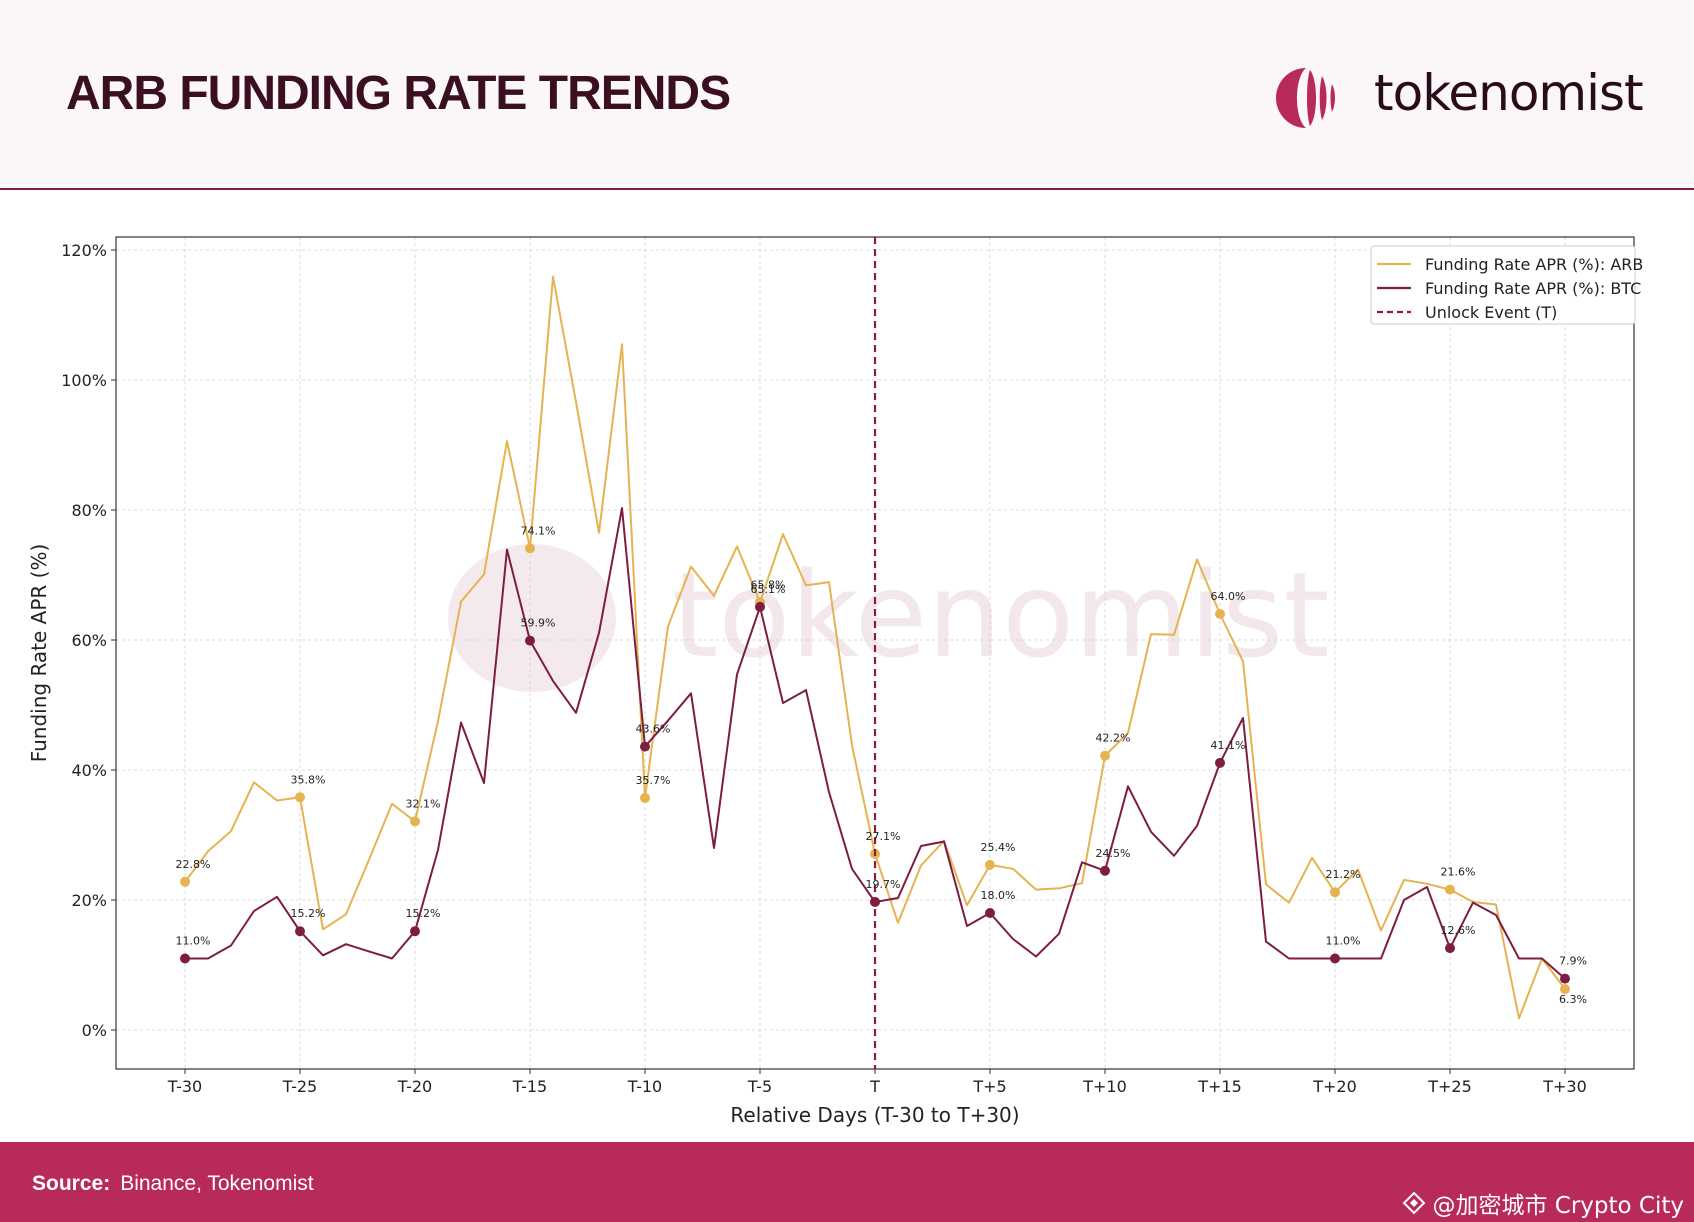 The image size is (1694, 1222). What do you see at coordinates (398, 93) in the screenshot?
I see `page-title: ARB FUNDING RATE TRENDS` at bounding box center [398, 93].